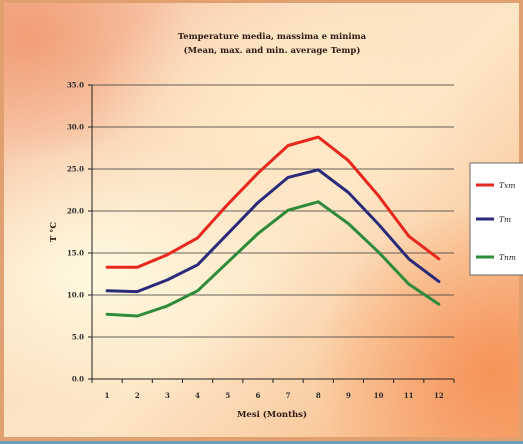  I want to click on y-tick-label: 5.0, so click(78, 337).